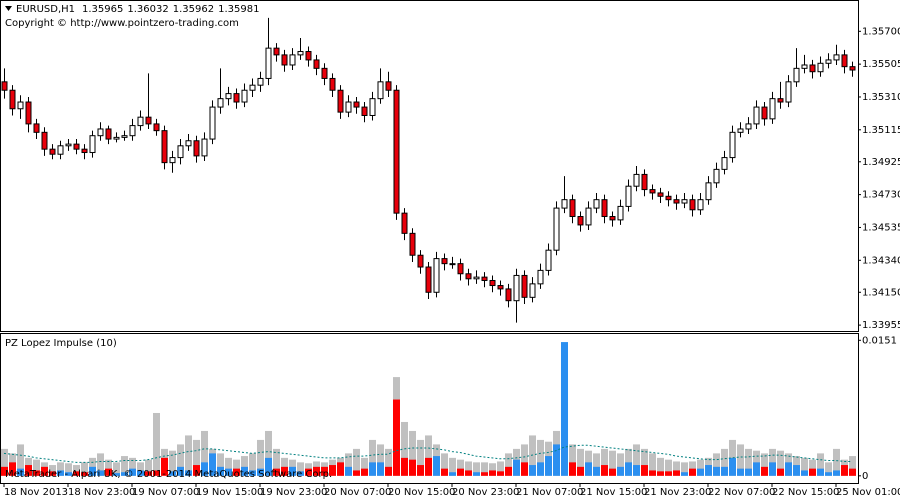 Image resolution: width=900 pixels, height=500 pixels. What do you see at coordinates (881, 227) in the screenshot?
I see `y-tick-label: 1.34535` at bounding box center [881, 227].